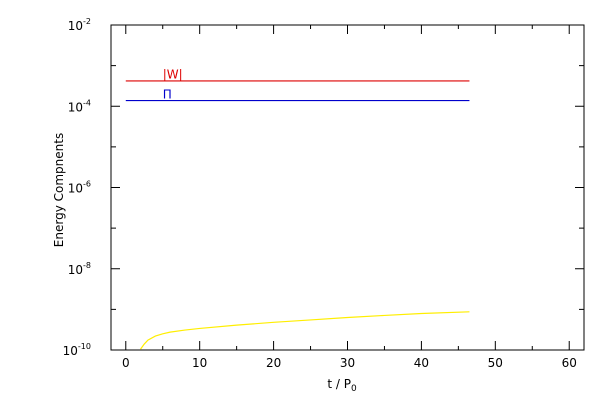  What do you see at coordinates (77, 350) in the screenshot?
I see `y-tick-label: 10⁻¹⁰` at bounding box center [77, 350].